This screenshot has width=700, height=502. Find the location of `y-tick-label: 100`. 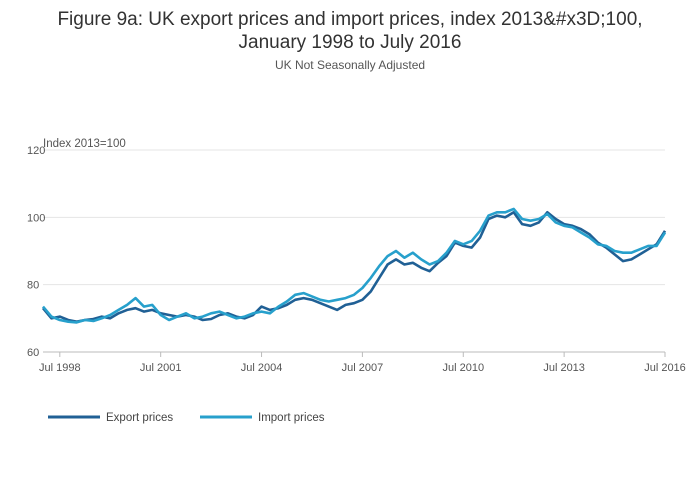

y-tick-label: 100 is located at coordinates (36, 218).